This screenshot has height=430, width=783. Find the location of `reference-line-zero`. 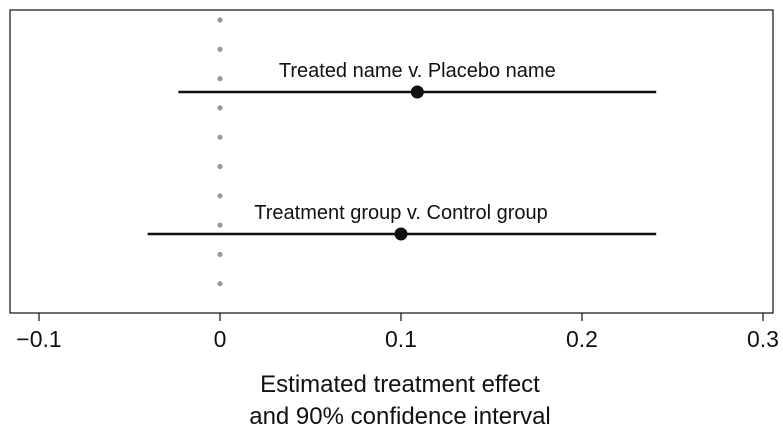

reference-line-zero is located at coordinates (220, 152).